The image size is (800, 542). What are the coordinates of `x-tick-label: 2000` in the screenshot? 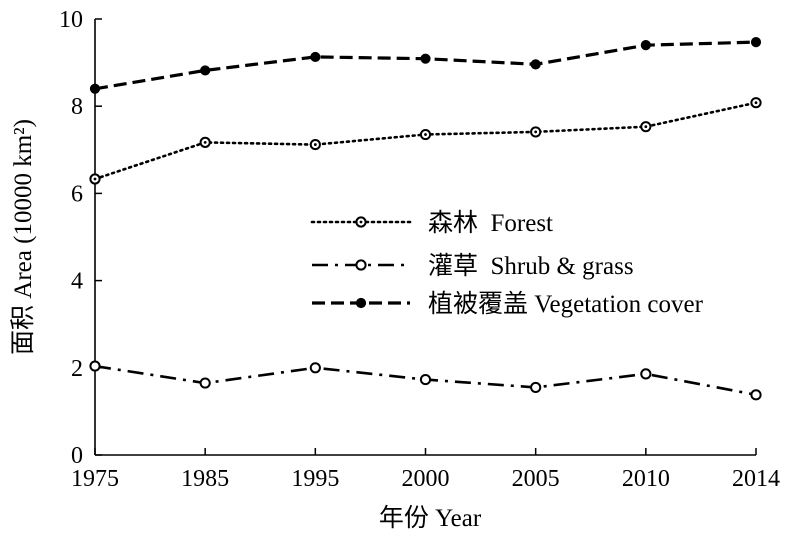 It's located at (426, 479).